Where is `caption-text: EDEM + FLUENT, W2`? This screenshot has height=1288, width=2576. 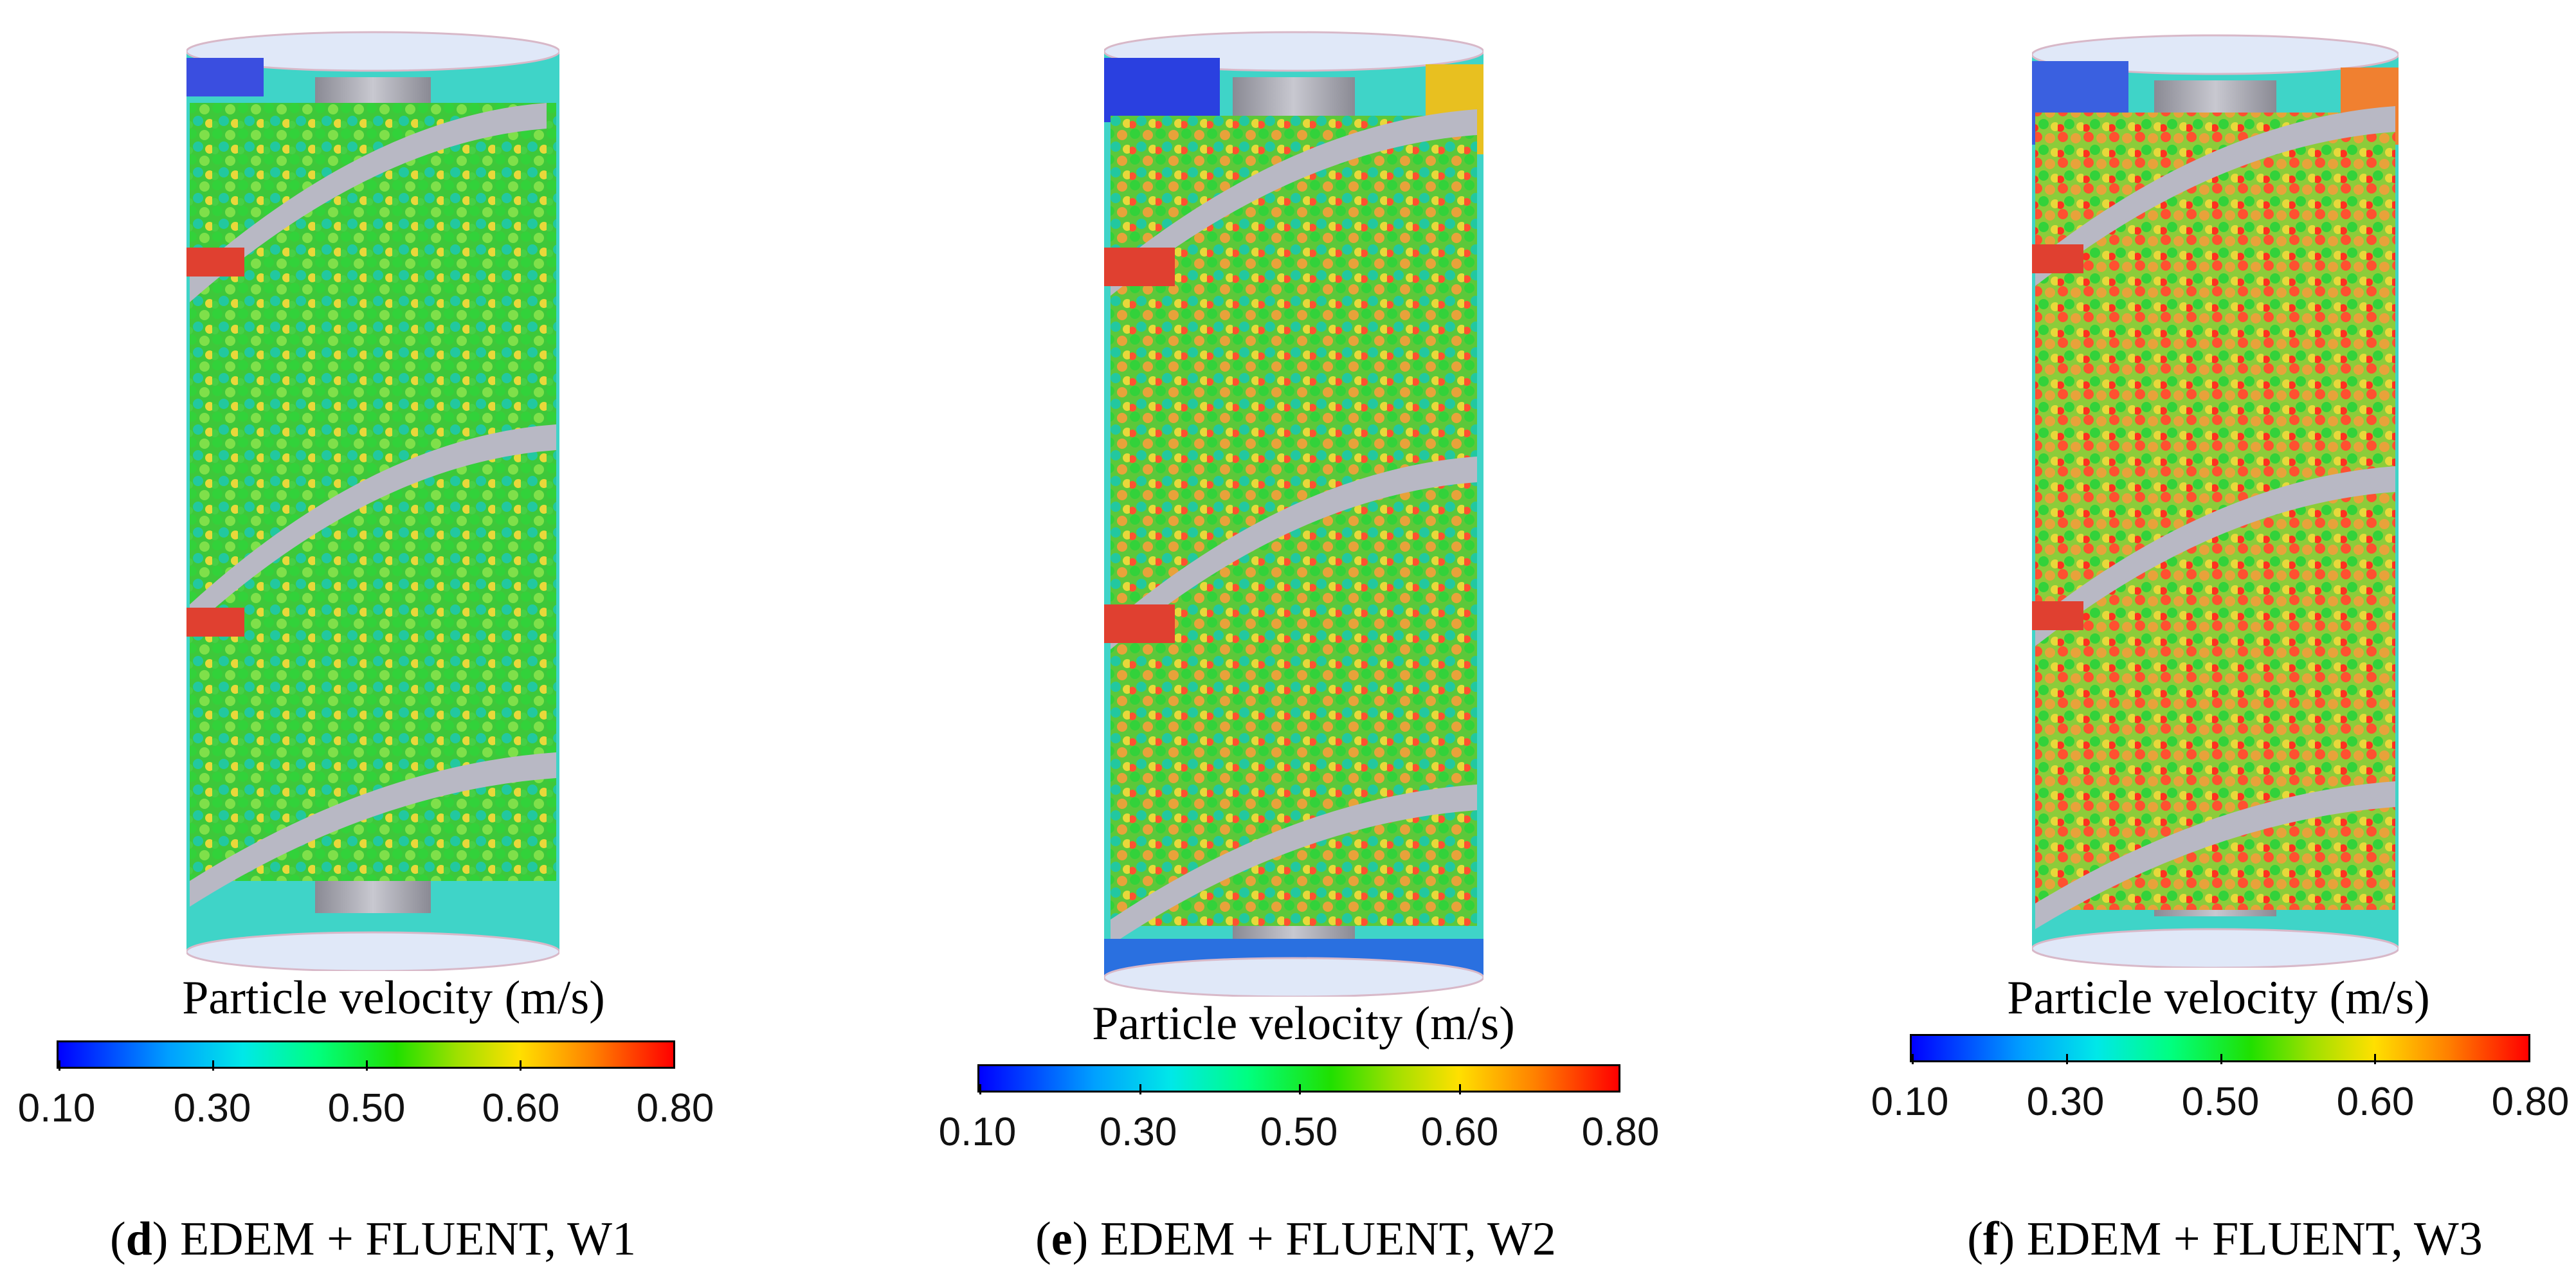 caption-text: EDEM + FLUENT, W2 is located at coordinates (1322, 1239).